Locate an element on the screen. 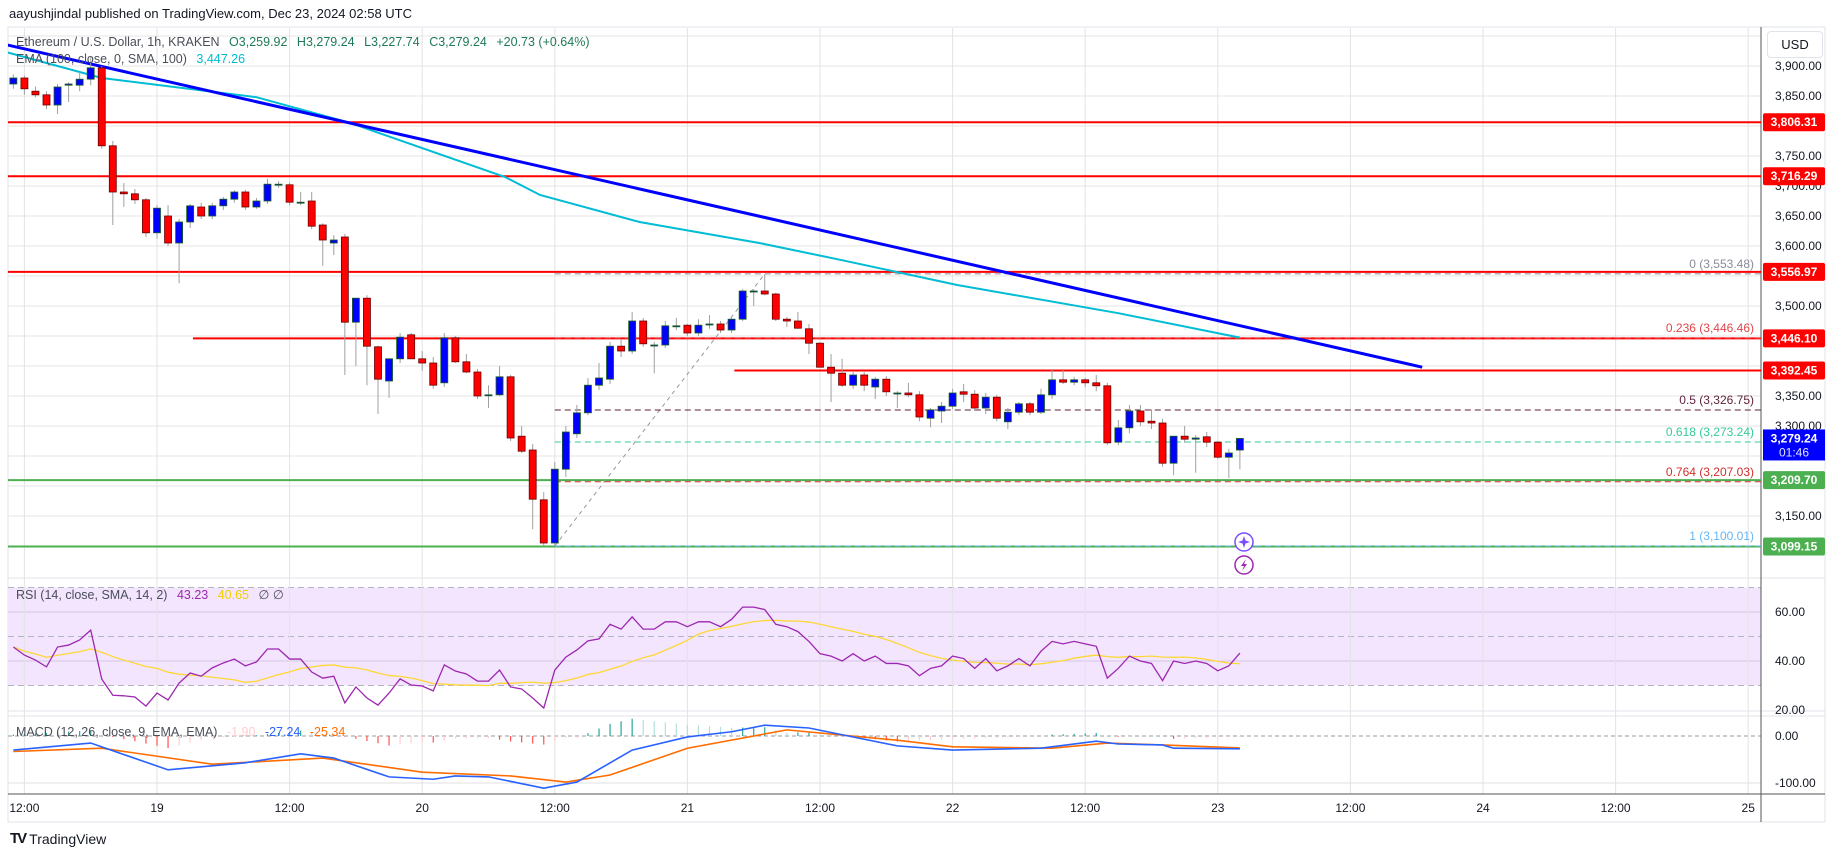 The height and width of the screenshot is (857, 1835). lightning-icon is located at coordinates (1244, 565).